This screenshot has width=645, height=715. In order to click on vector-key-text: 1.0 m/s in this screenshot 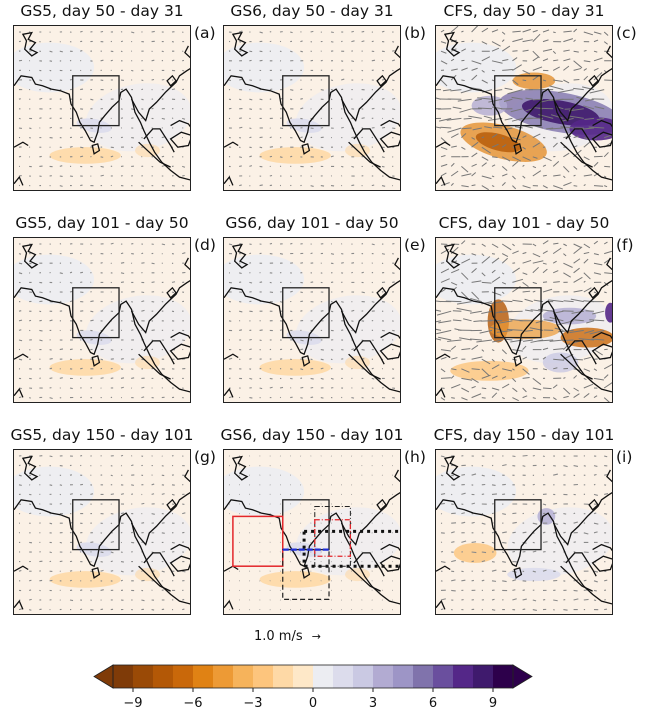, I will do `click(278, 636)`.